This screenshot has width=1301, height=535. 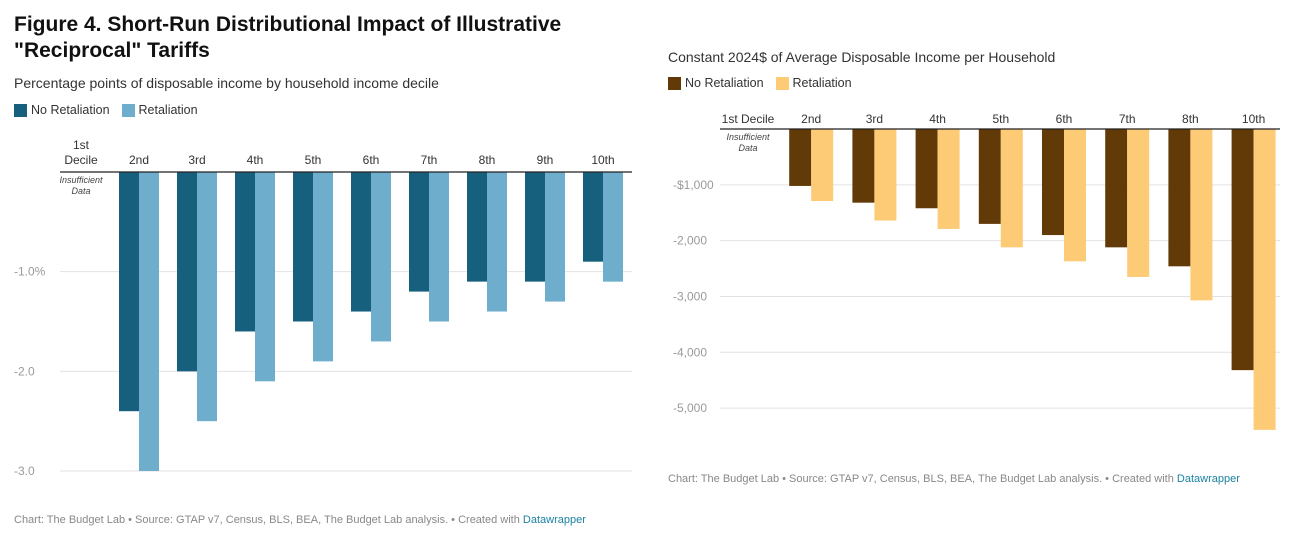 I want to click on category-label: 1st, so click(x=81, y=145).